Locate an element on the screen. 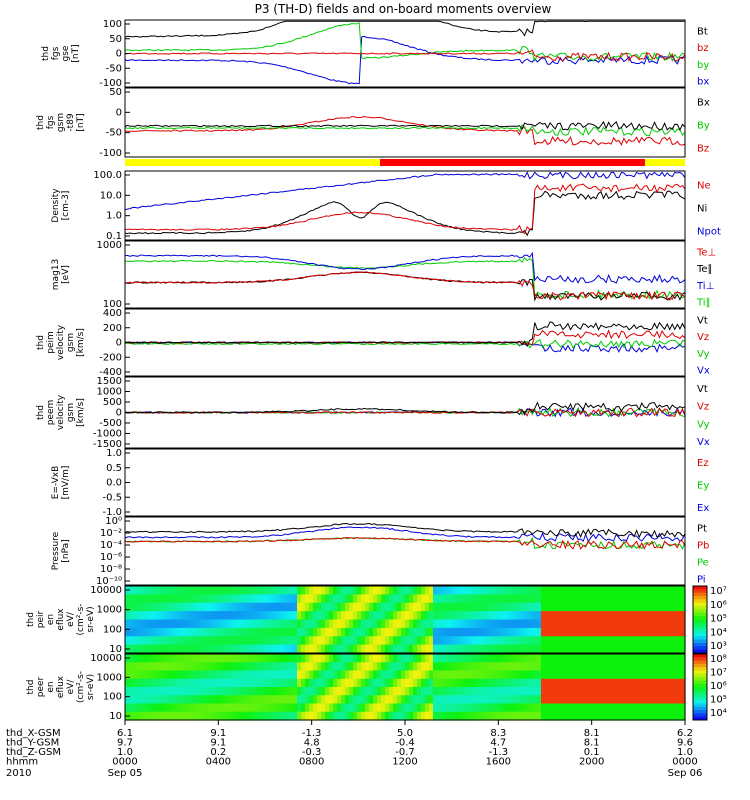 The width and height of the screenshot is (750, 800). y-axis-label-line: eV/ is located at coordinates (71, 687).